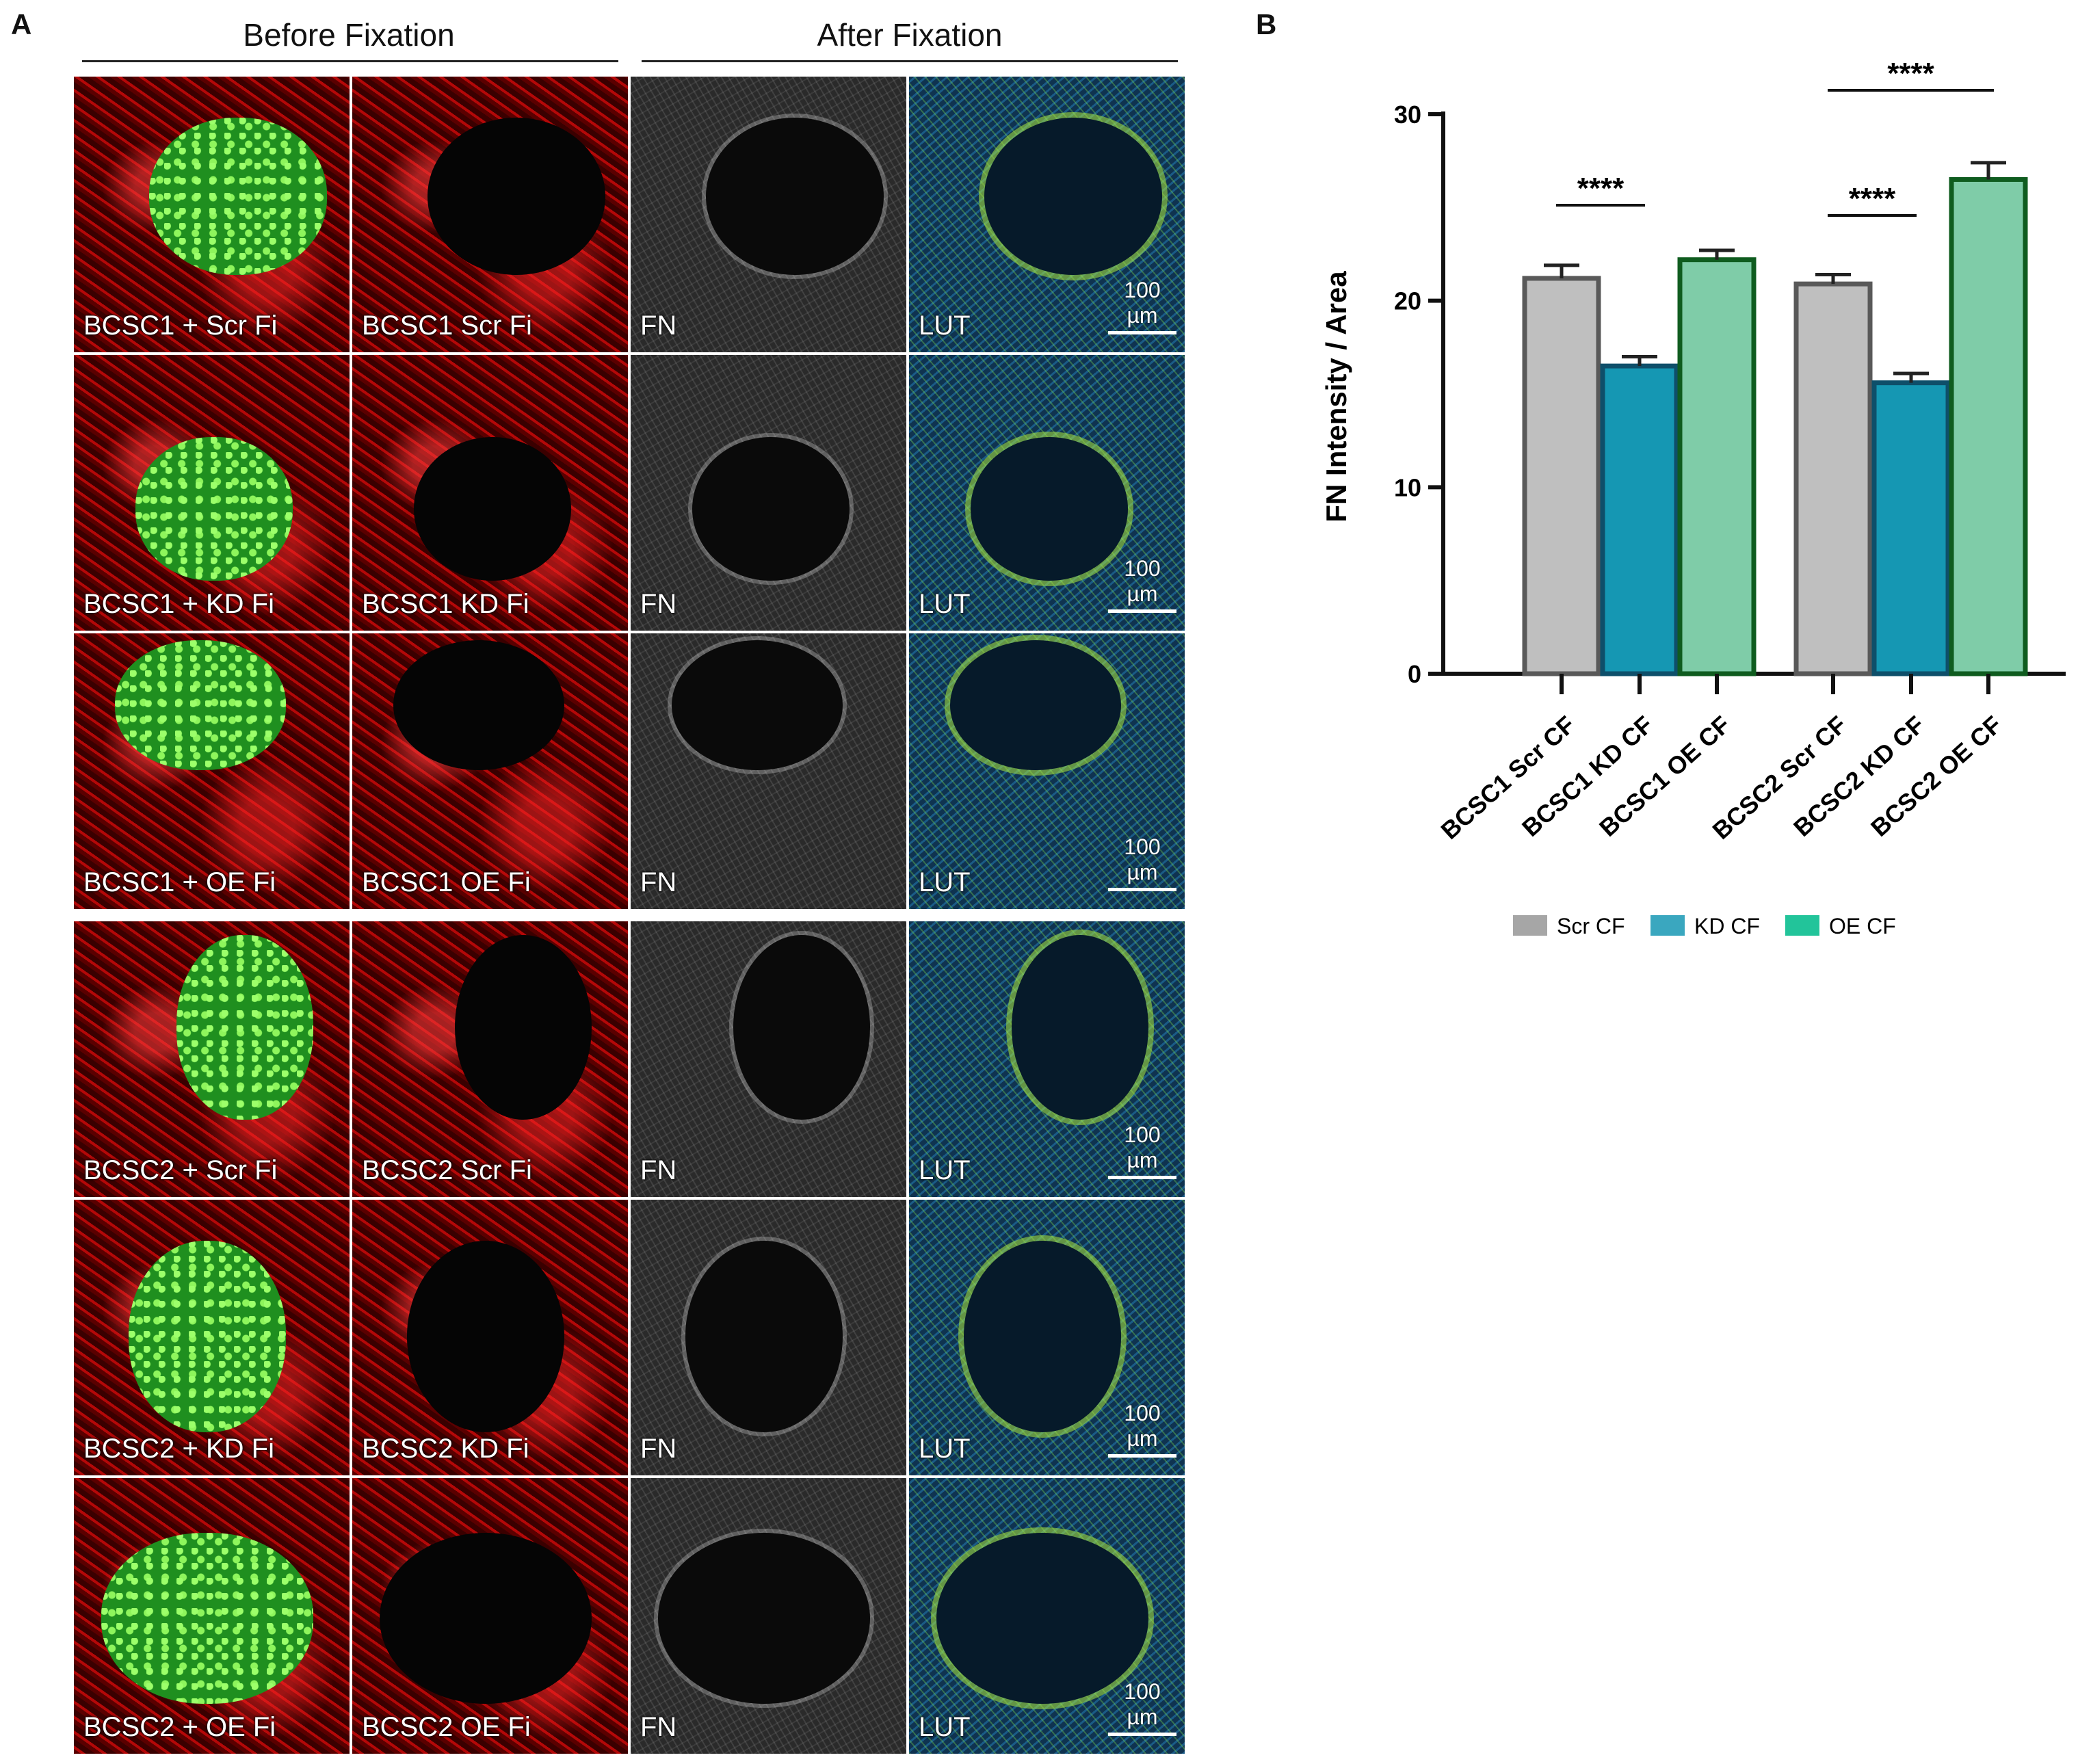  Describe the element at coordinates (1408, 115) in the screenshot. I see `y-tick-label: 30` at that location.